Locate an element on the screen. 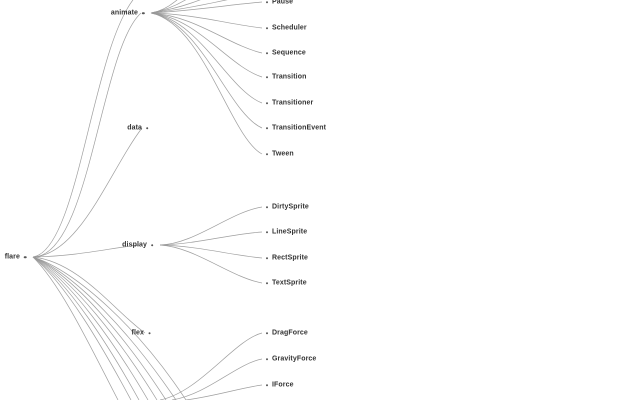  tree-node-dragforce: DragForce is located at coordinates (286, 333).